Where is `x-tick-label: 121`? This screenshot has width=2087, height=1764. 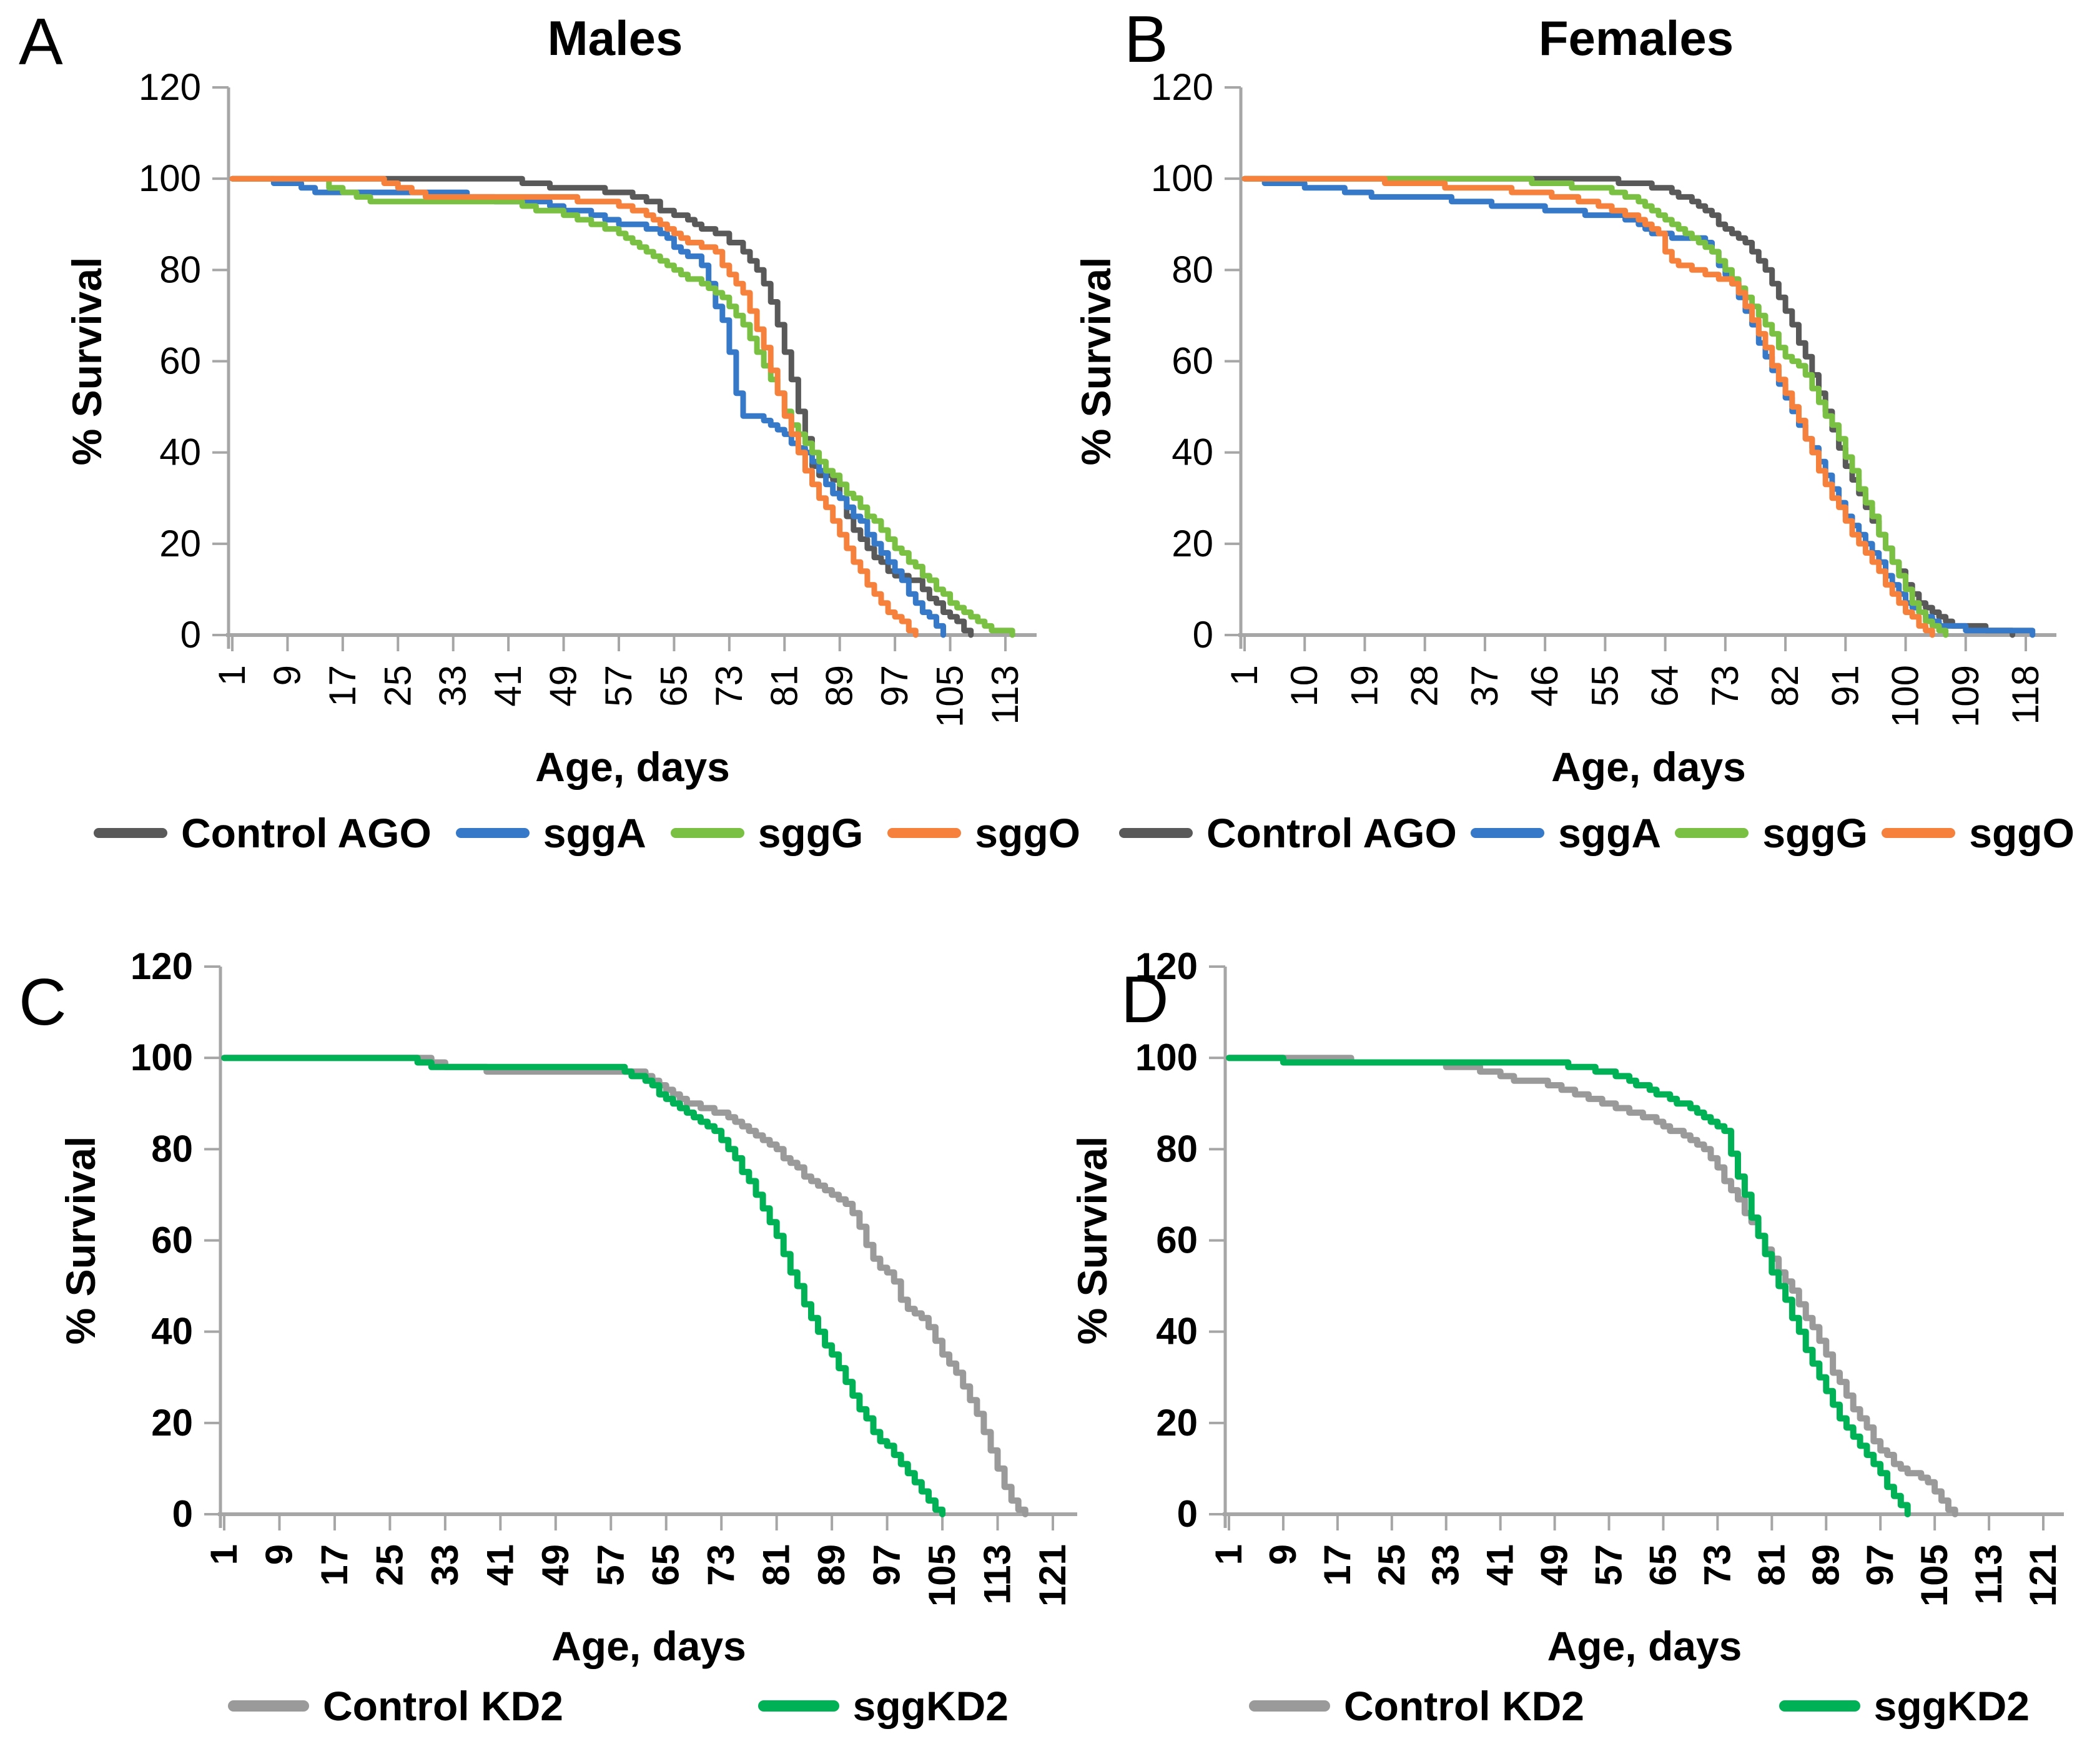
x-tick-label: 121 is located at coordinates (1052, 1575).